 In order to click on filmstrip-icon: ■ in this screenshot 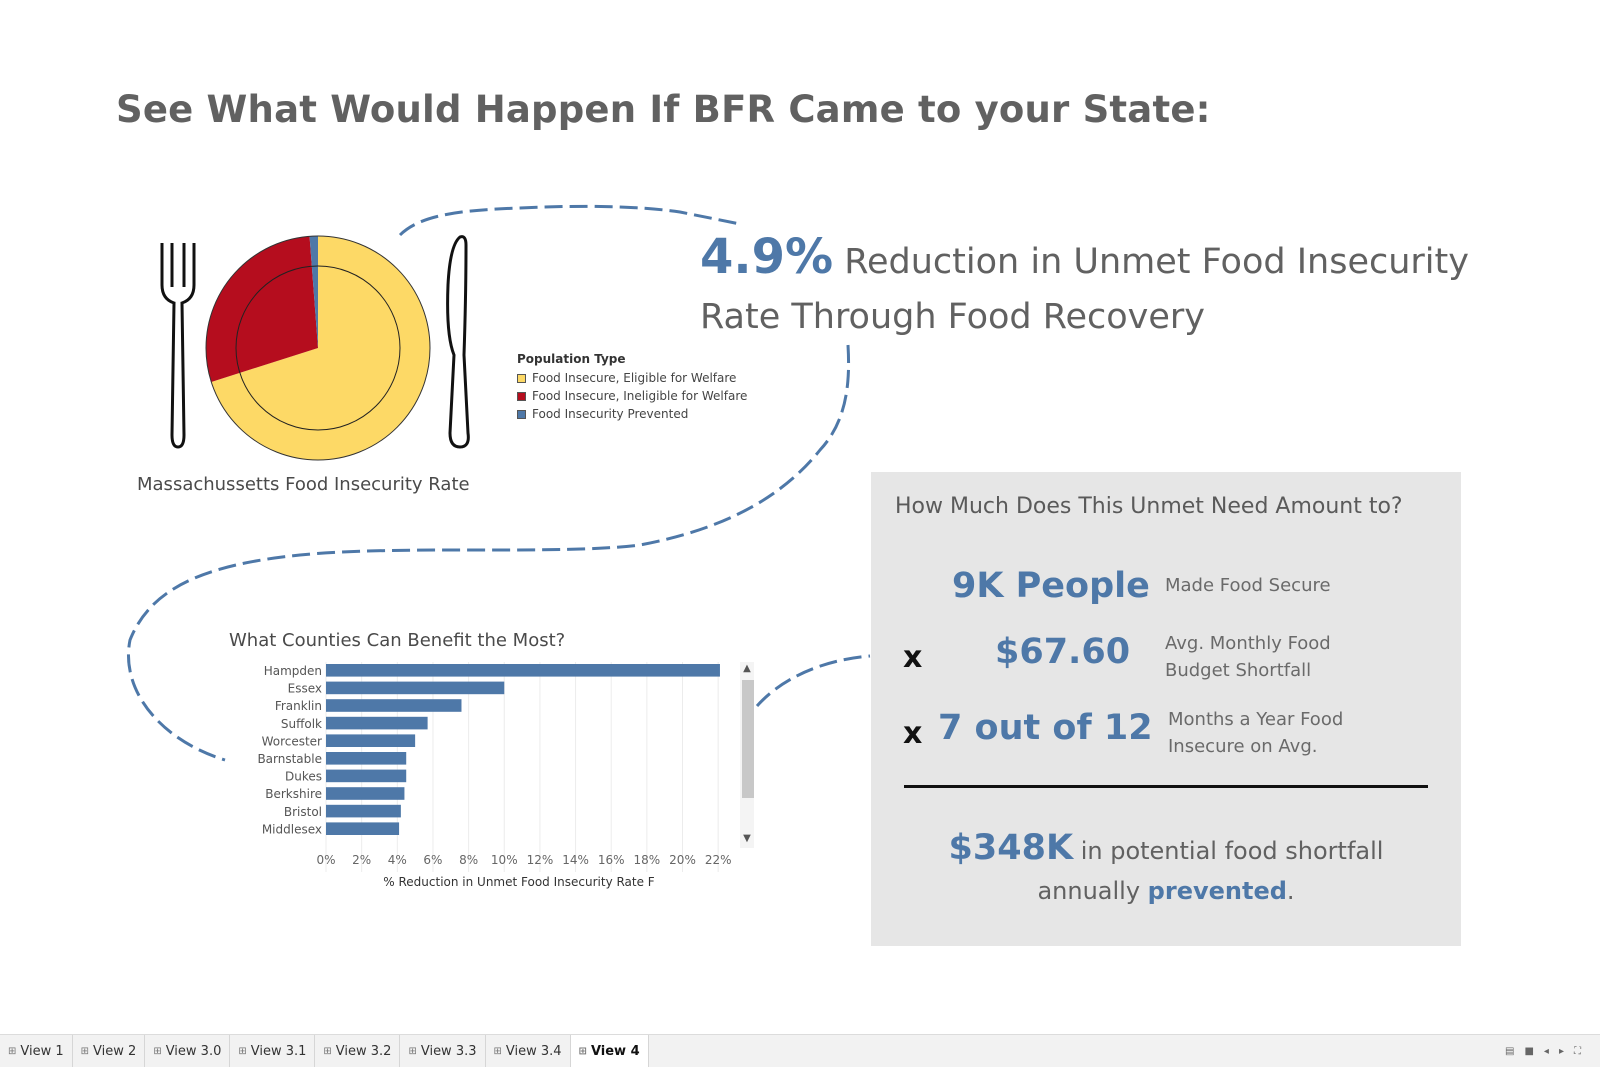, I will do `click(1529, 1051)`.